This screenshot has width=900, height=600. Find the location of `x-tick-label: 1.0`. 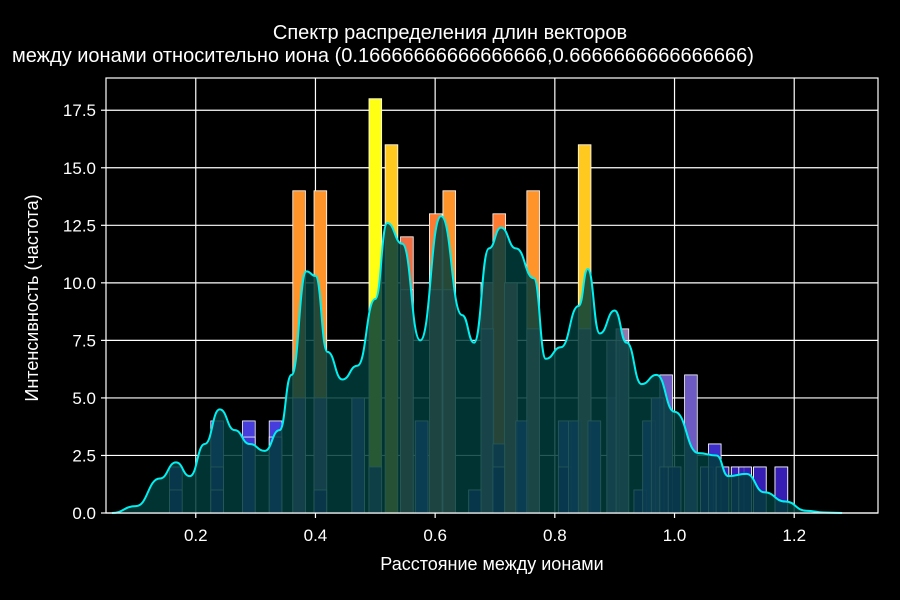

x-tick-label: 1.0 is located at coordinates (675, 535).